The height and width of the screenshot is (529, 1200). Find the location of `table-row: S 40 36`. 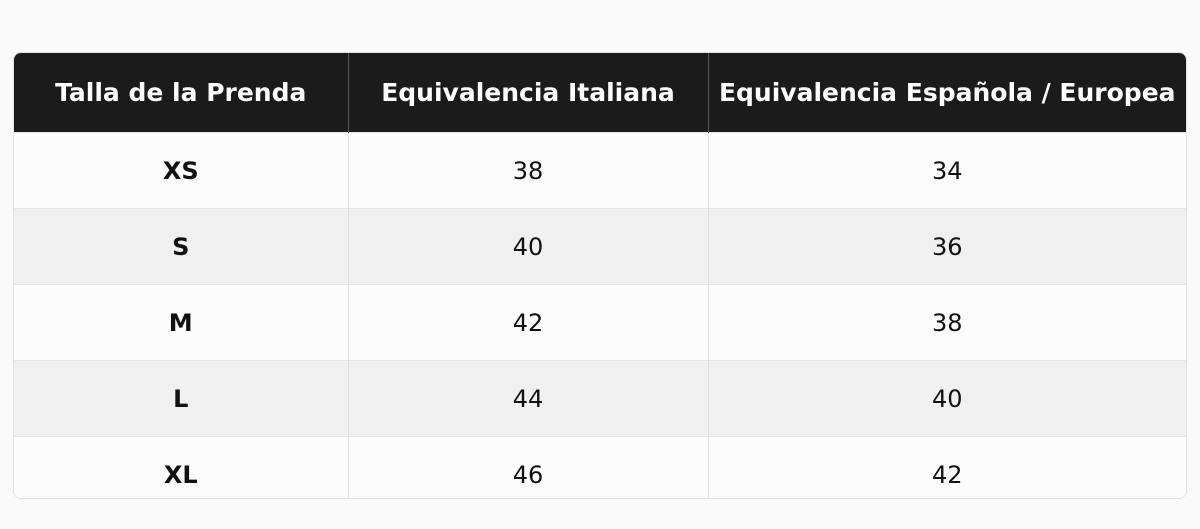

table-row: S 40 36 is located at coordinates (600, 246).